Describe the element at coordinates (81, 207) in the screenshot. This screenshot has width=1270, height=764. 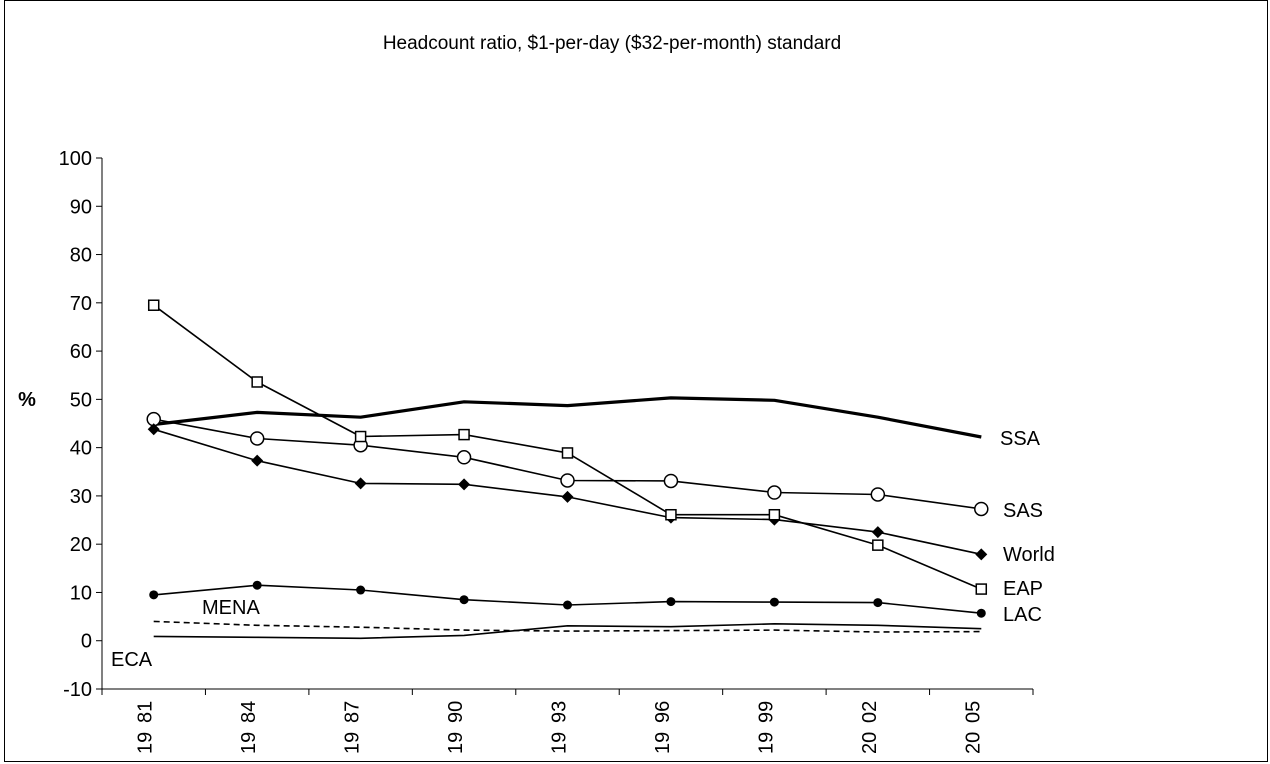
I see `y-tick-label: 90` at that location.